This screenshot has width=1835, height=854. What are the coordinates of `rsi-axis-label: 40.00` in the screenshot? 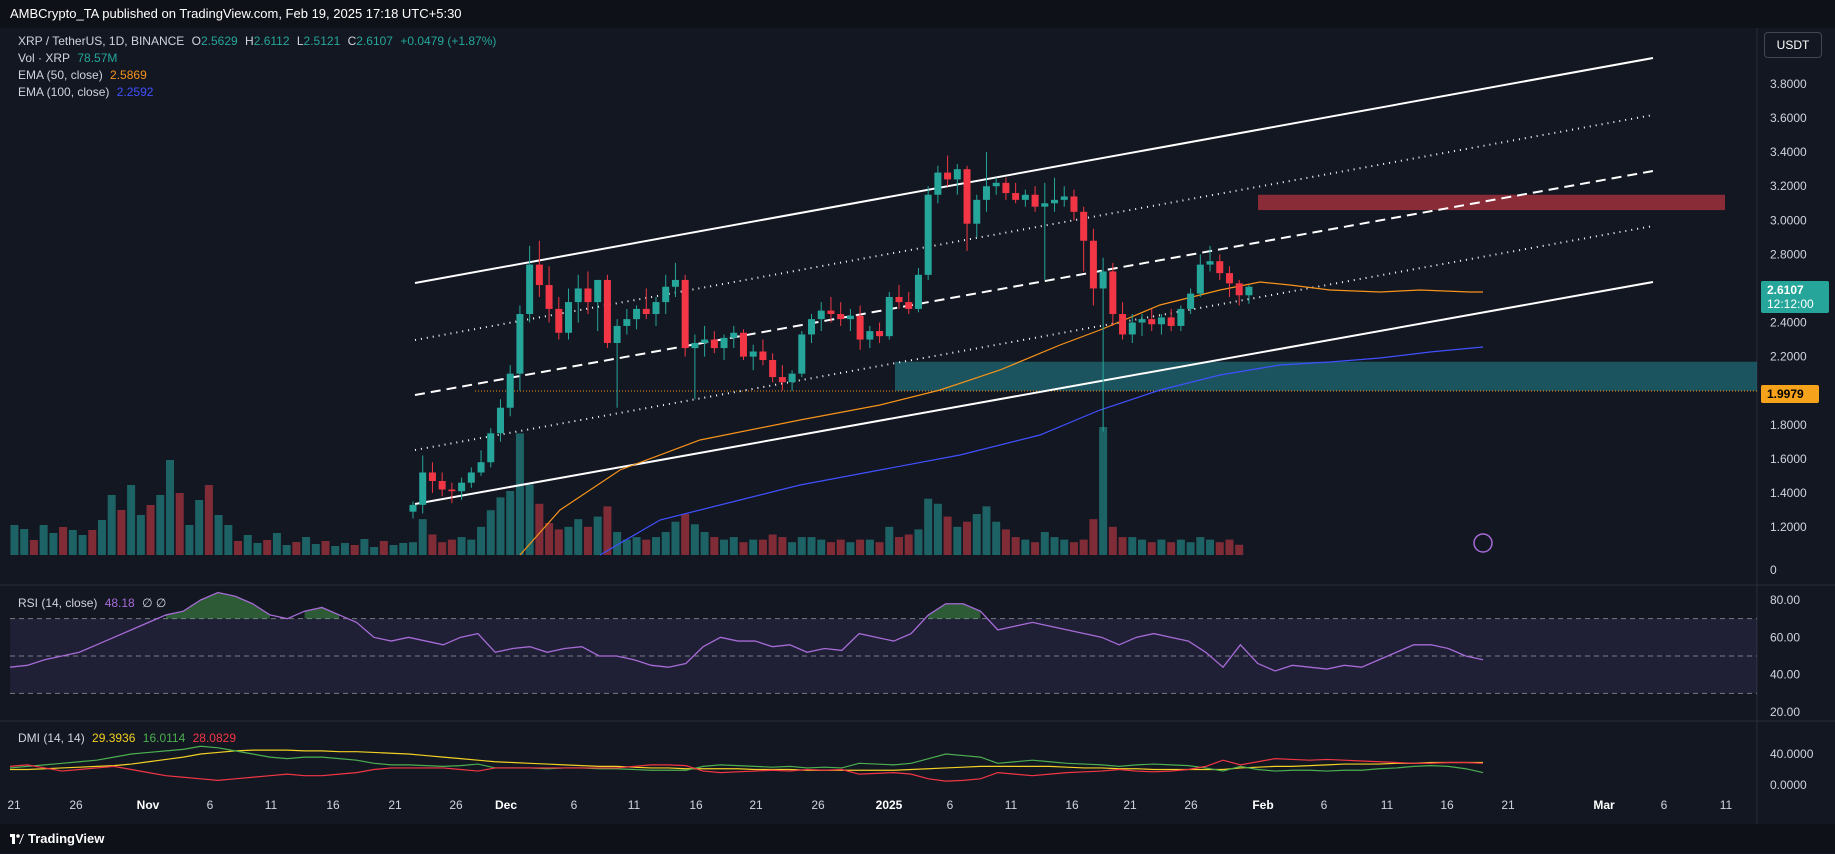 It's located at (1785, 675).